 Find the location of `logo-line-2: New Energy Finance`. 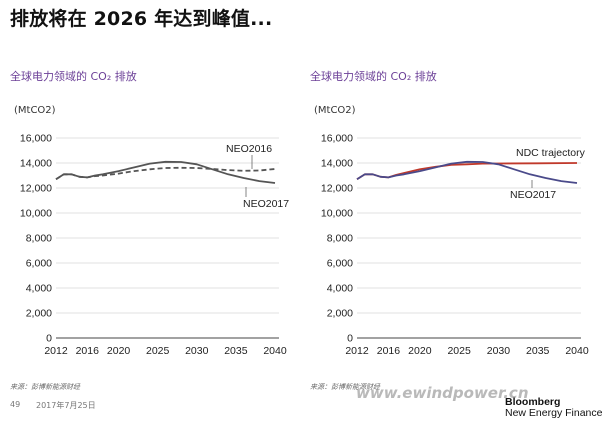

logo-line-2: New Energy Finance is located at coordinates (554, 413).